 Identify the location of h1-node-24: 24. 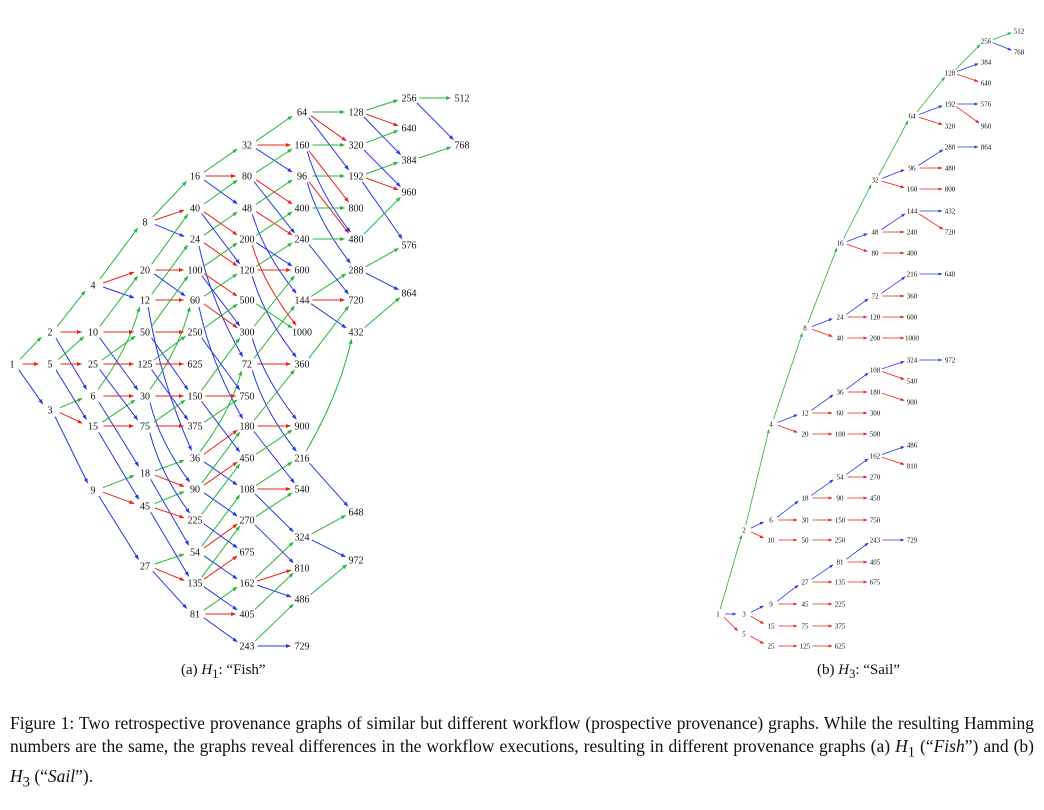
(195, 240).